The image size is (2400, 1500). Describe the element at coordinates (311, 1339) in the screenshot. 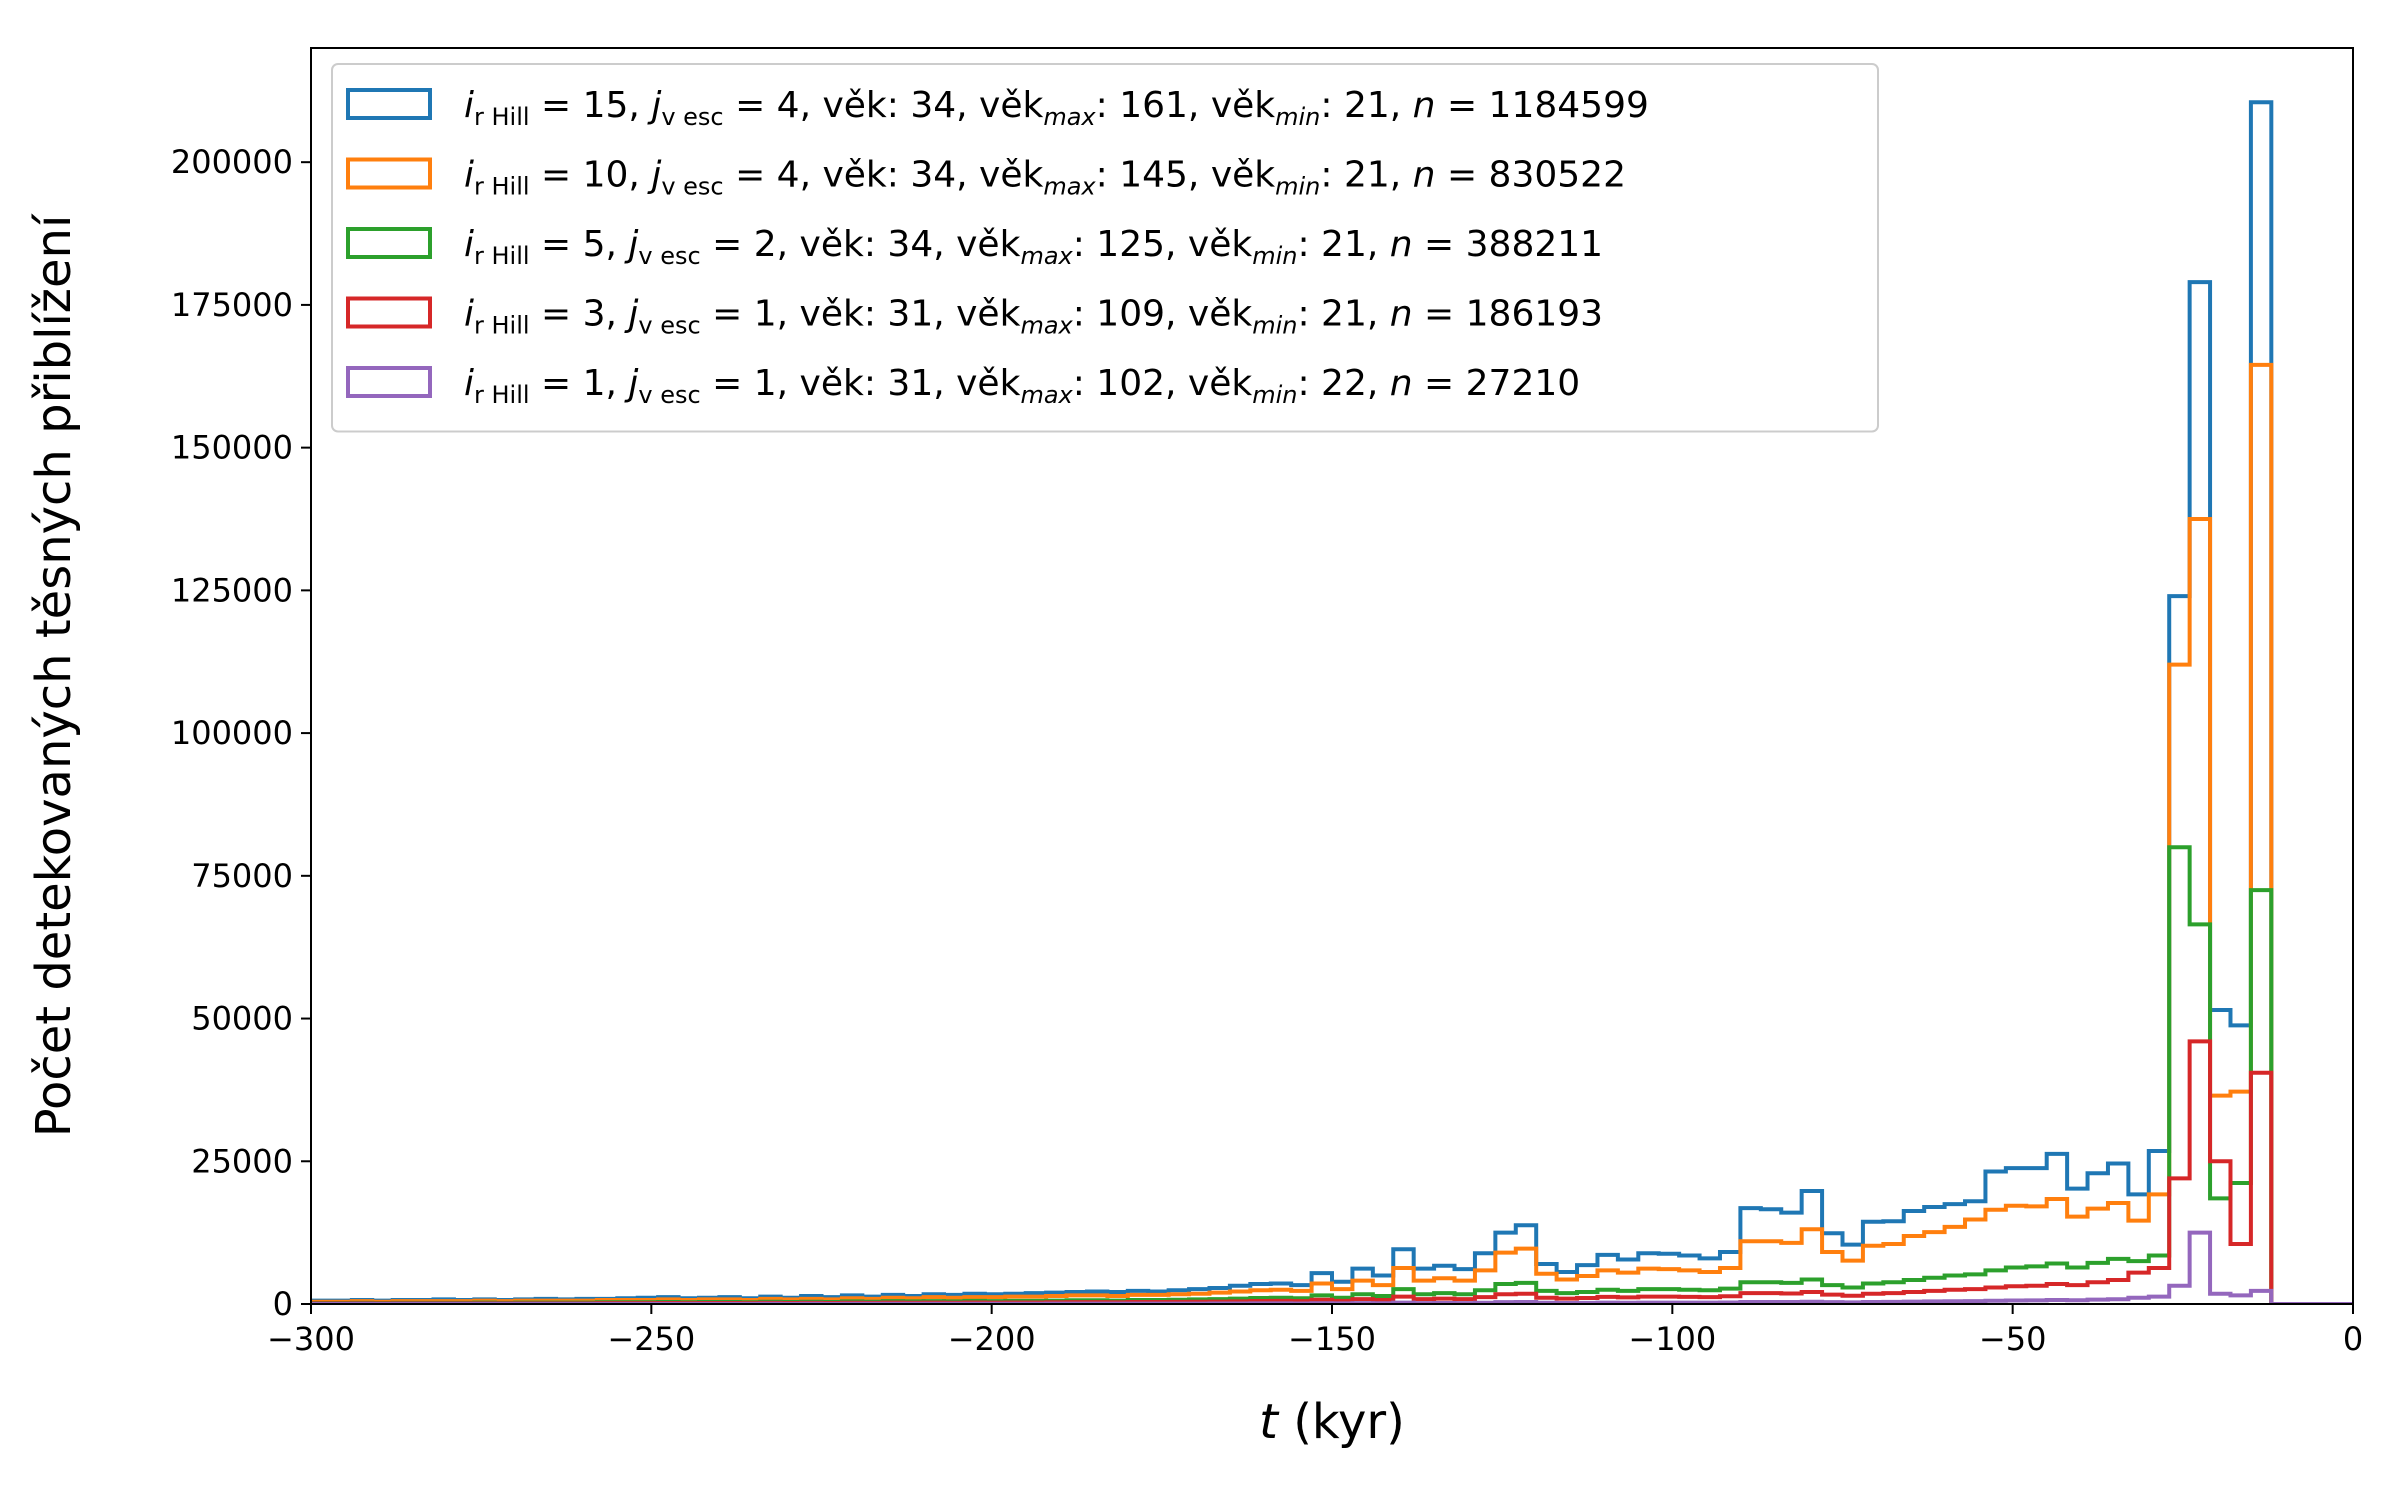

I see `x-tick-label: −300` at that location.